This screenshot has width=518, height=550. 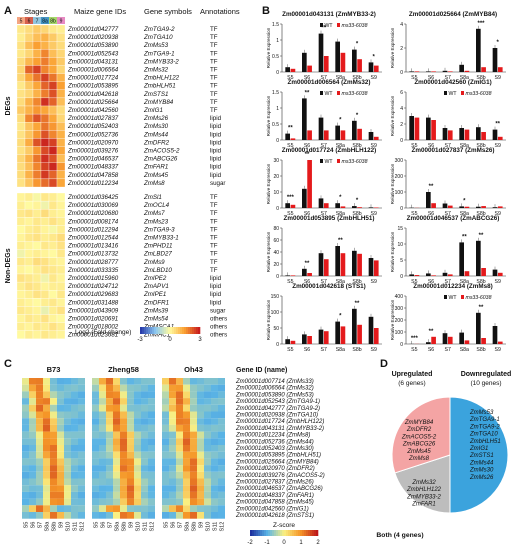 What do you see at coordinates (481, 478) in the screenshot?
I see `downregulated-gene: ZmMs26` at bounding box center [481, 478].